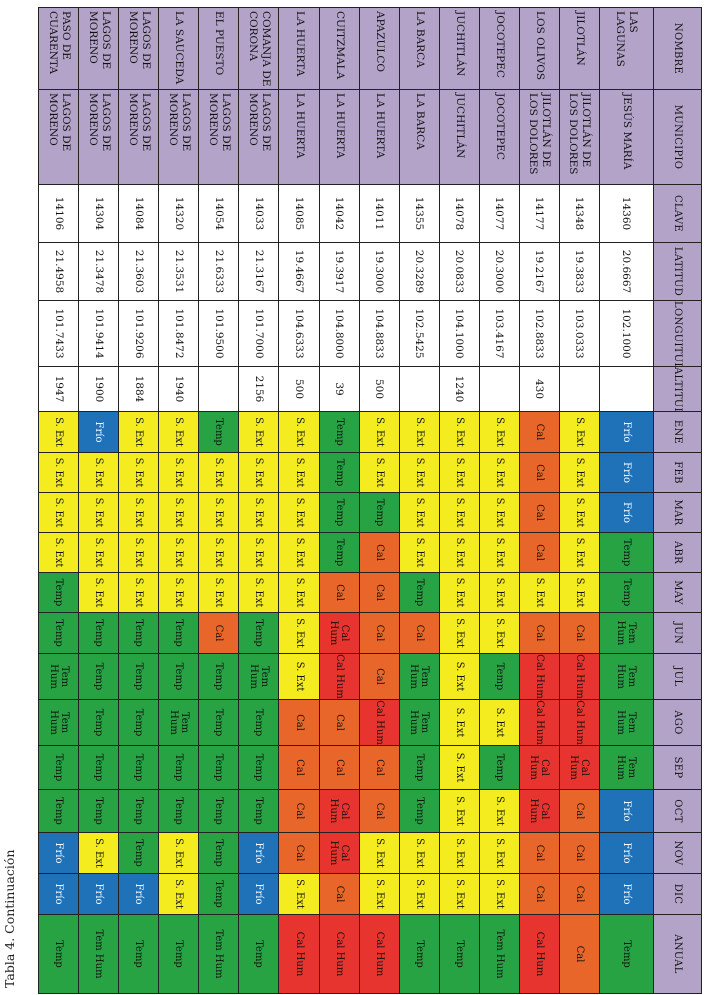 This screenshot has width=713, height=995. What do you see at coordinates (258, 432) in the screenshot?
I see `climate-cell-ene: S. Ext` at bounding box center [258, 432].